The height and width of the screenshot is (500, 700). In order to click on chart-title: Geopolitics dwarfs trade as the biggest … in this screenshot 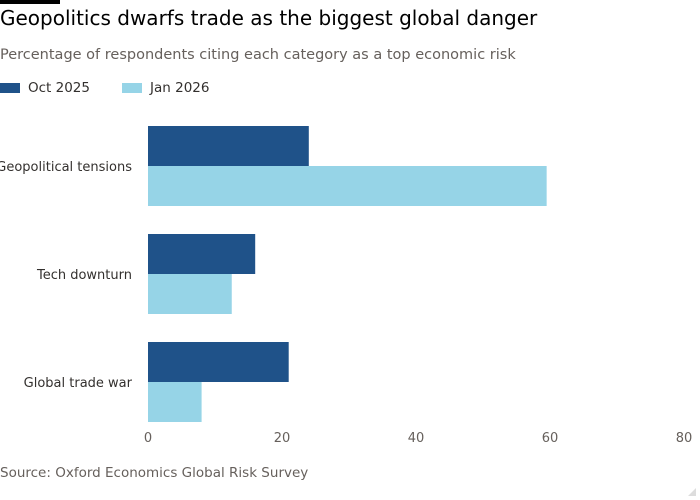, I will do `click(269, 18)`.